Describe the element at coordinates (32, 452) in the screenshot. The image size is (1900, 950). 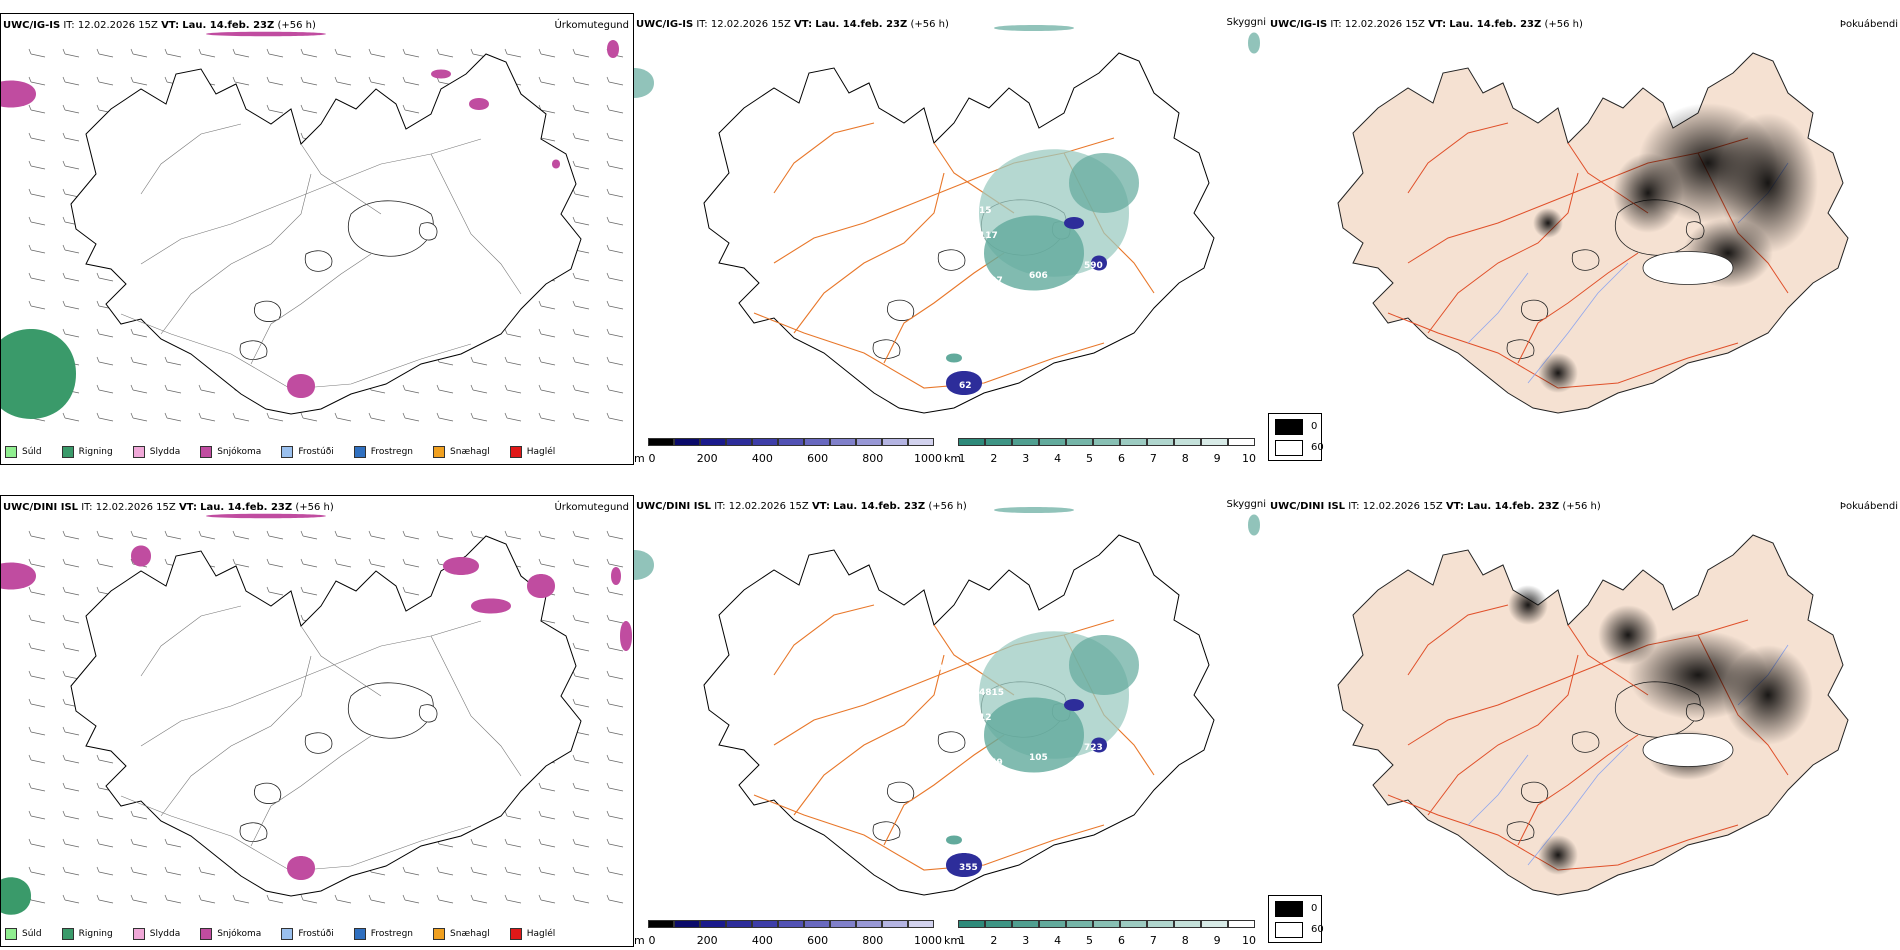
I see `precip-legend-label: Súld` at that location.